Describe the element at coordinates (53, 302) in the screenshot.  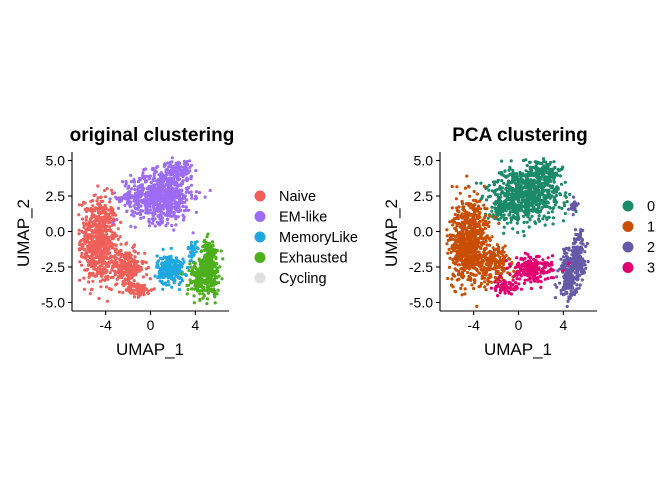
I see `y-tick-label: -5.0` at that location.